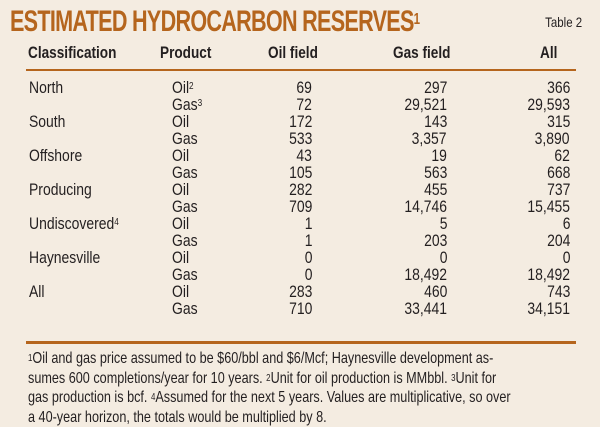 The height and width of the screenshot is (427, 600). I want to click on cell-all: 6, so click(566, 223).